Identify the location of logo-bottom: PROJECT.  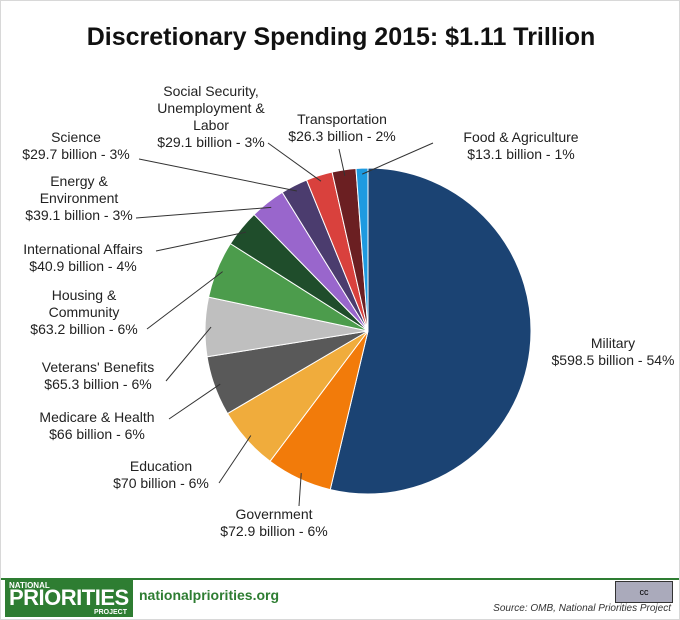
(110, 612).